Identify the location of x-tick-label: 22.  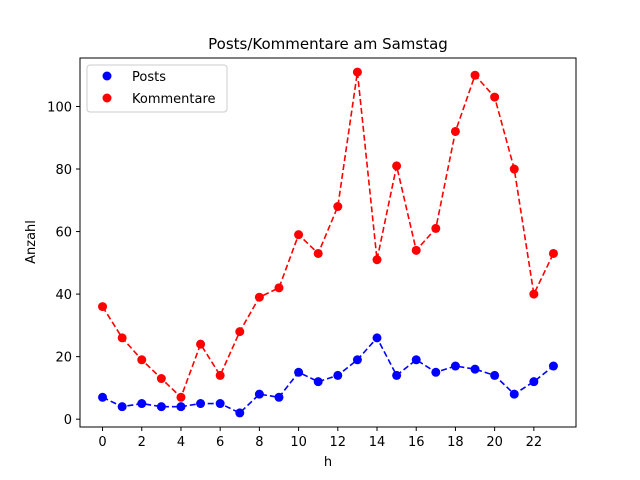
(534, 442).